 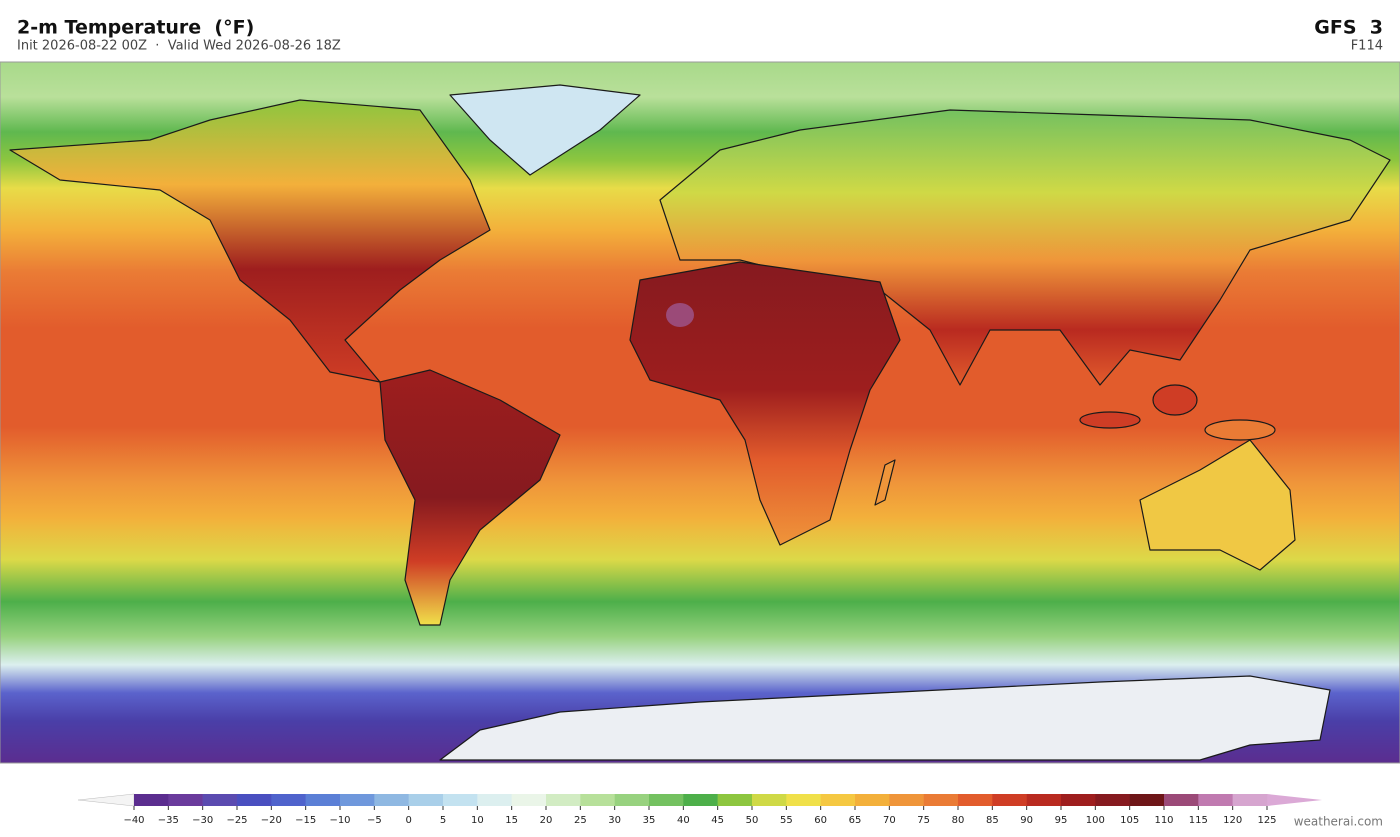 What do you see at coordinates (885, 482) in the screenshot?
I see `madagascar` at bounding box center [885, 482].